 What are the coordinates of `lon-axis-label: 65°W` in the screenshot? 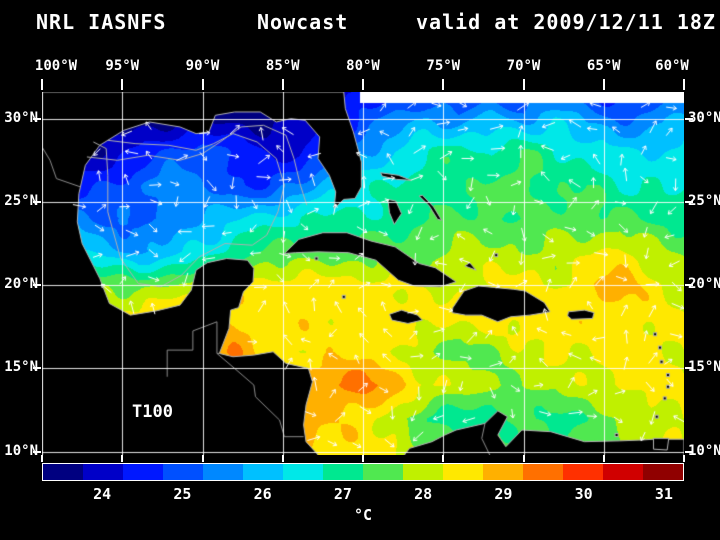 It's located at (603, 66).